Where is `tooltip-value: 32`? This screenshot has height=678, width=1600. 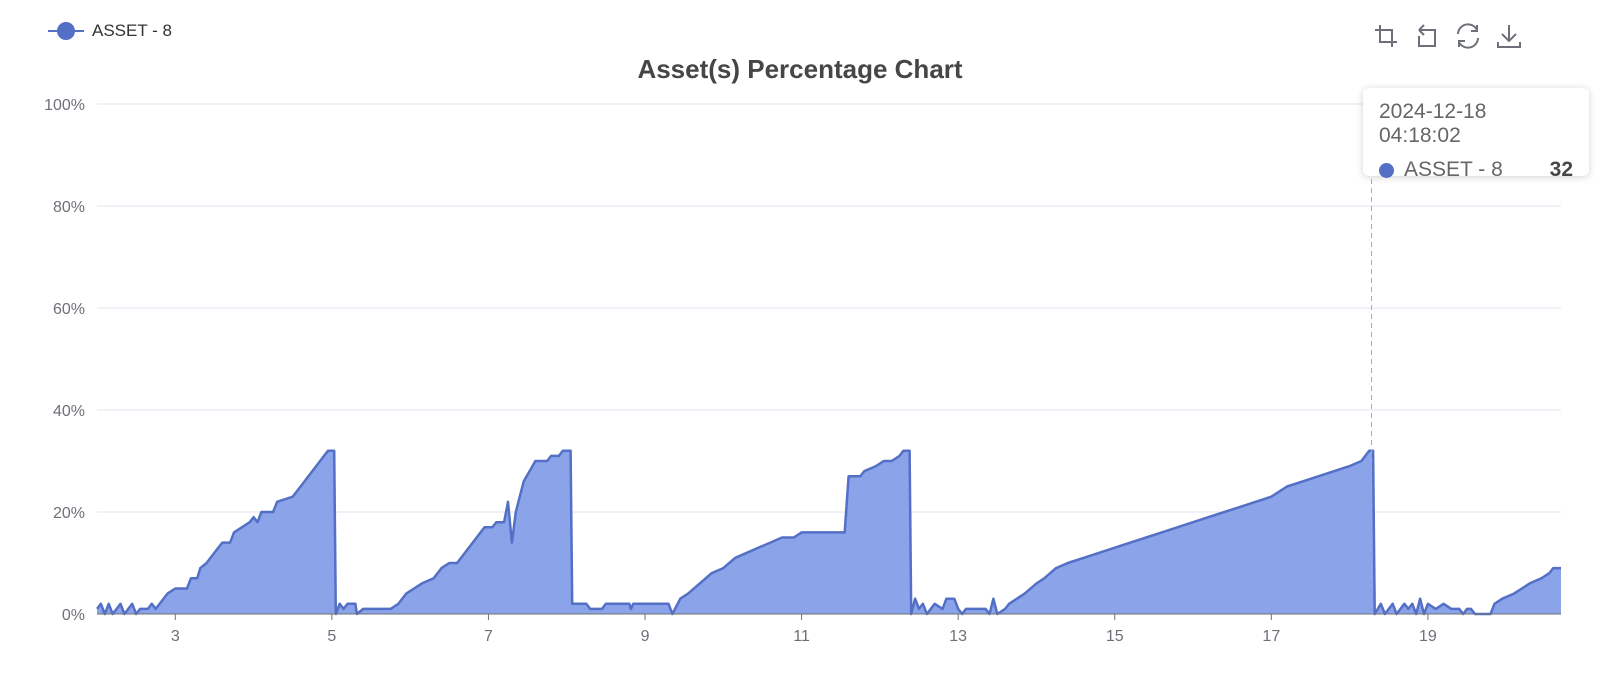 tooltip-value: 32 is located at coordinates (1561, 169).